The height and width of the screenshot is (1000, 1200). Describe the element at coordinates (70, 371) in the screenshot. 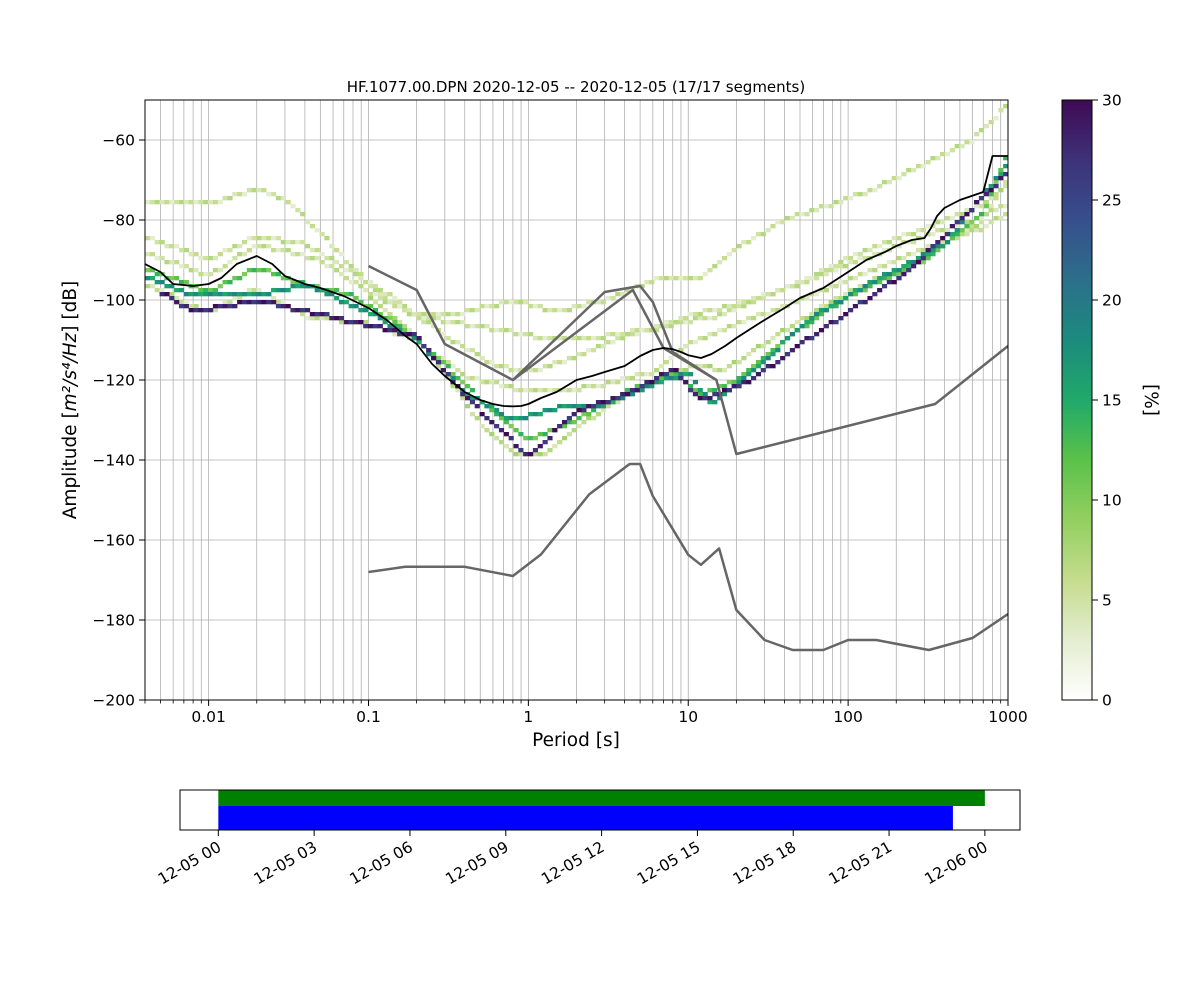

I see `y-axis-label-math: m²/s⁴/Hz` at that location.